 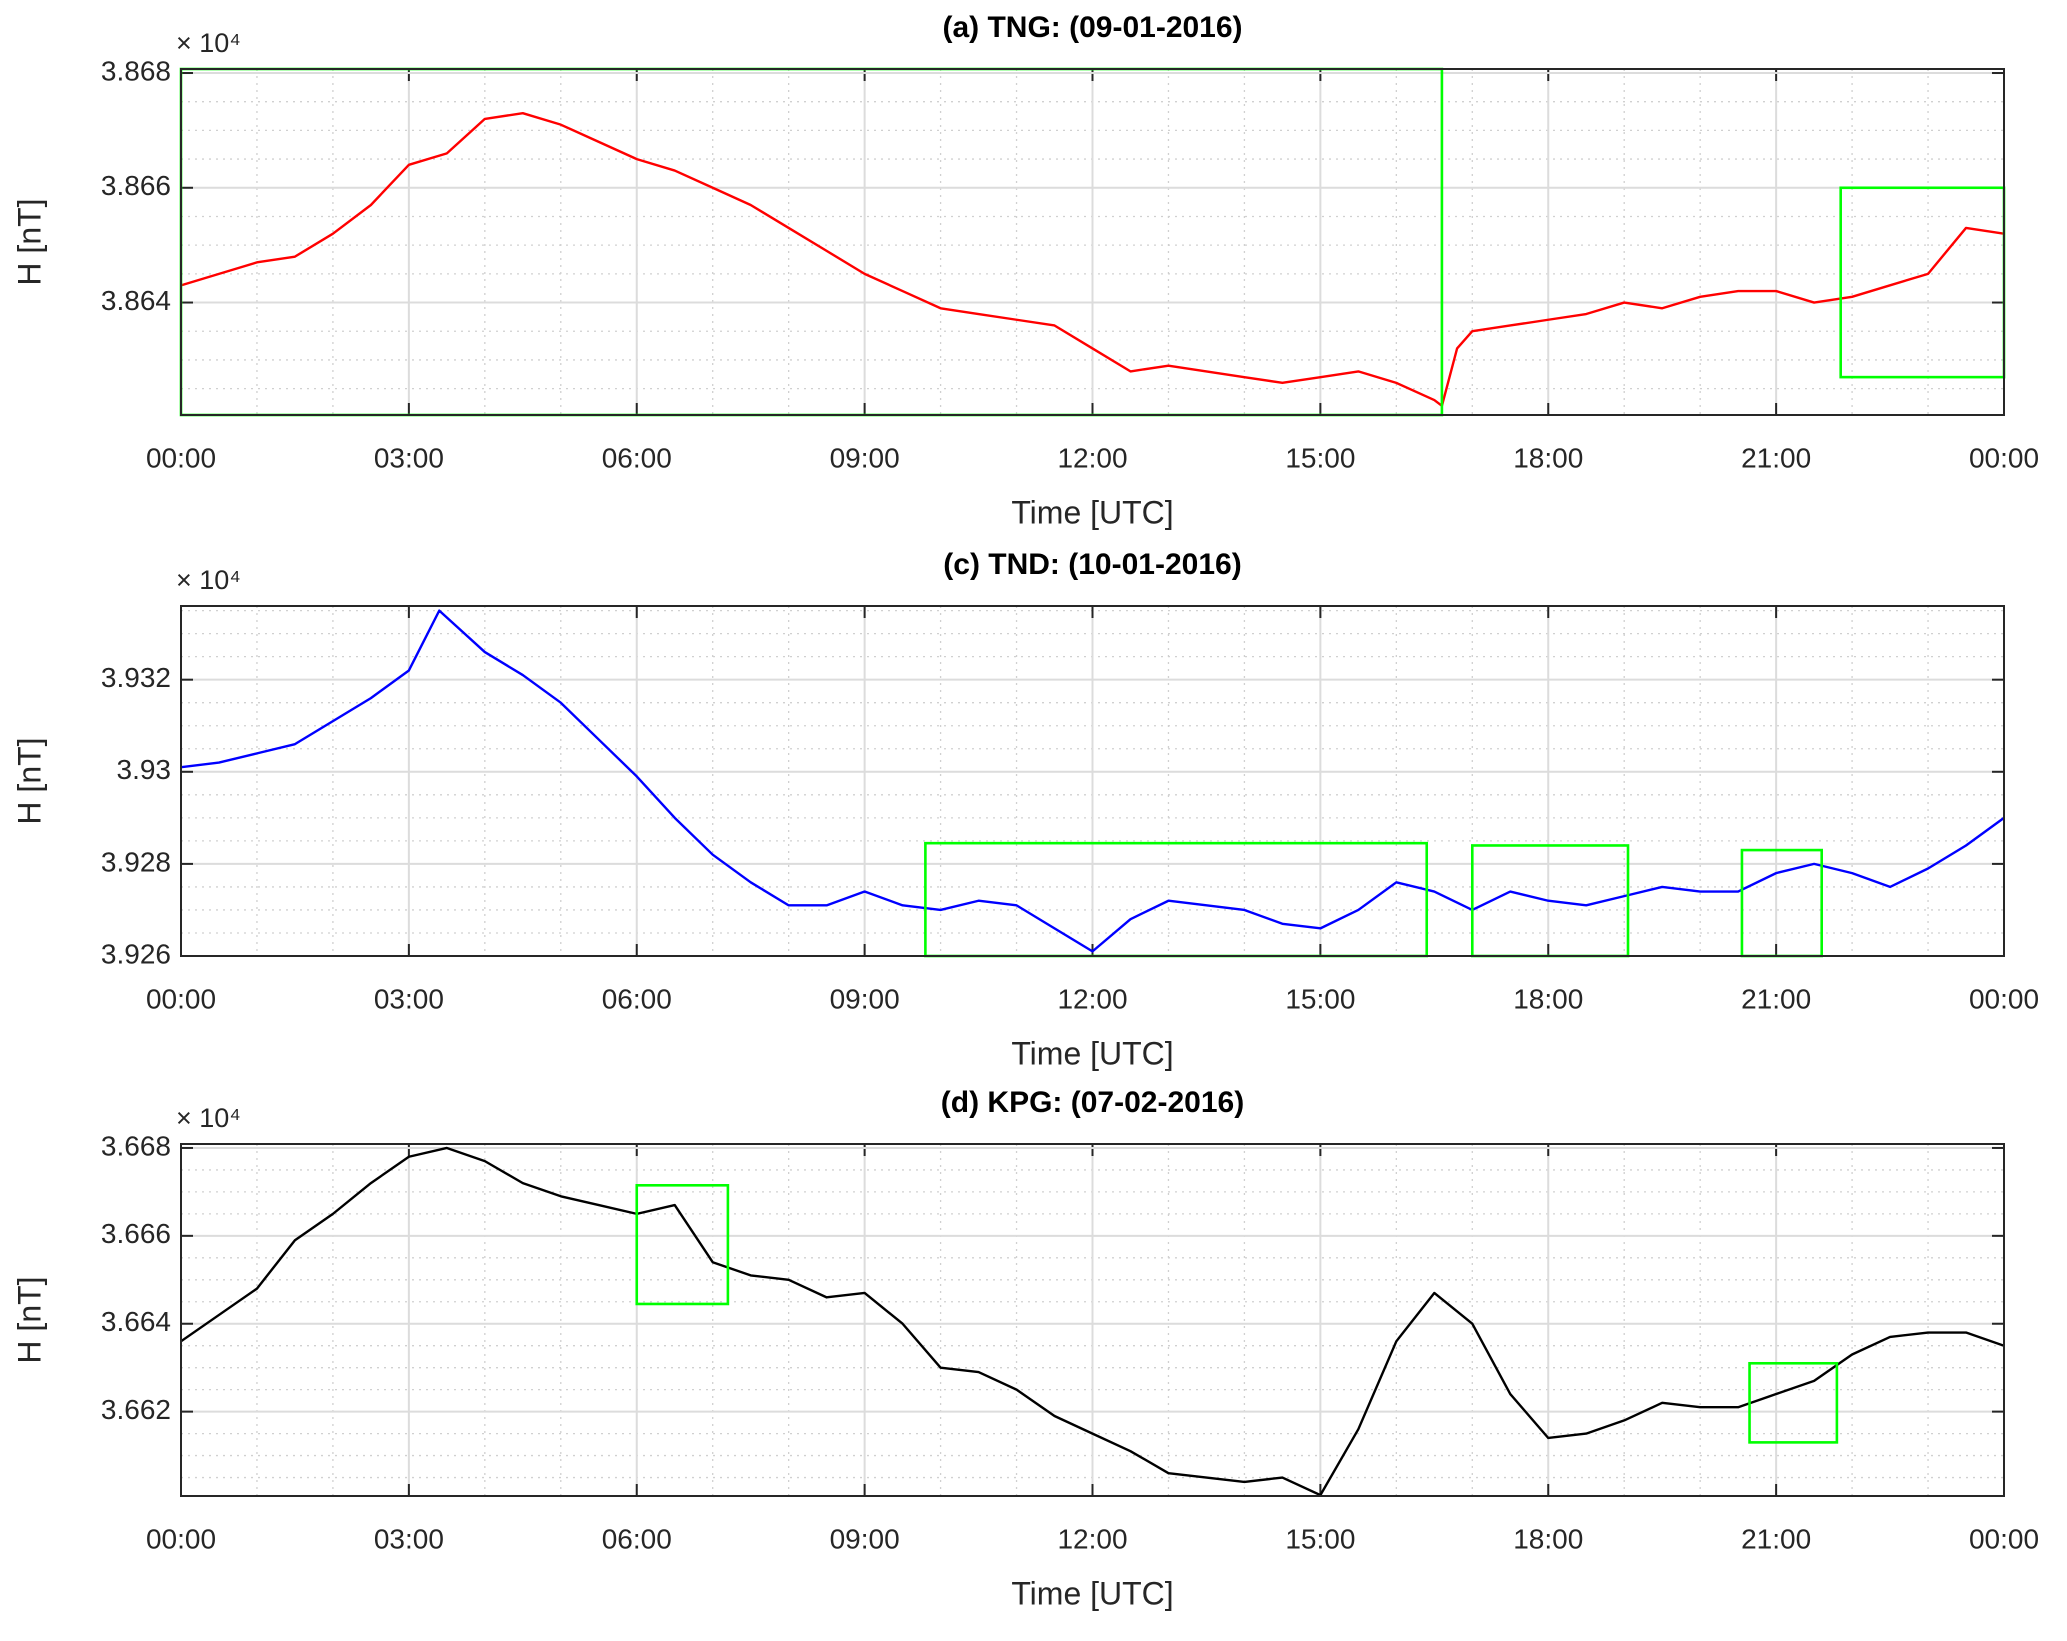 What do you see at coordinates (136, 70) in the screenshot?
I see `y-tick-label: 3.868` at bounding box center [136, 70].